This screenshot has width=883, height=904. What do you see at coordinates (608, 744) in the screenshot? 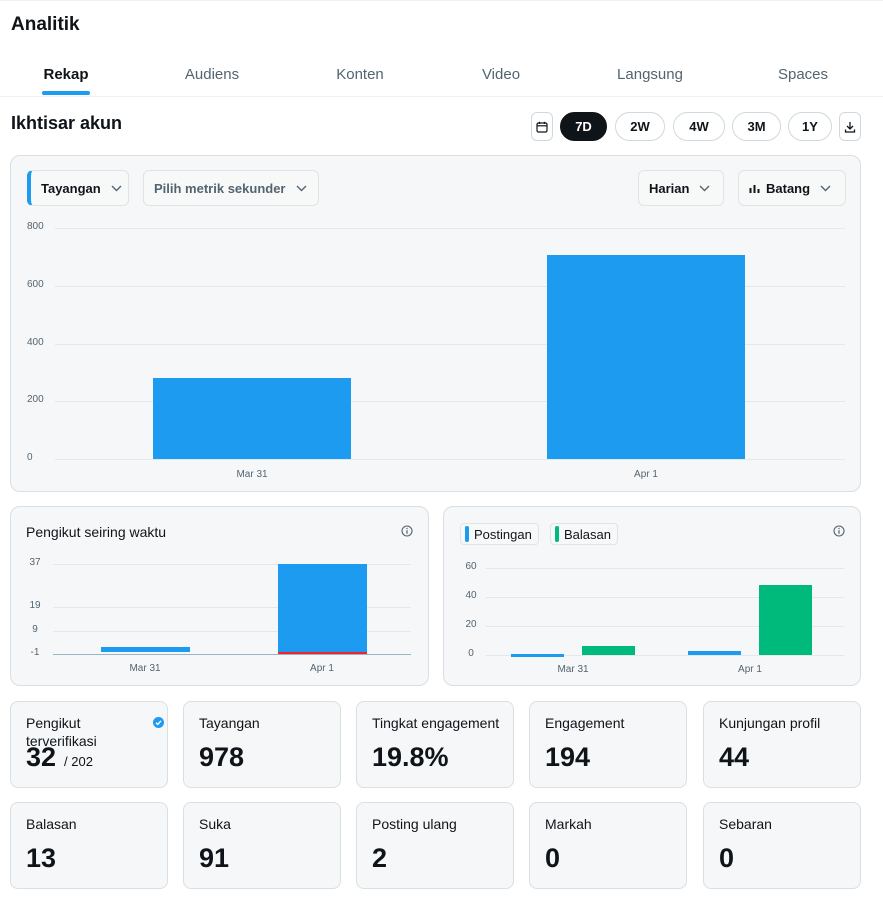
I see `stat-card-engagement: Engagement 194` at bounding box center [608, 744].